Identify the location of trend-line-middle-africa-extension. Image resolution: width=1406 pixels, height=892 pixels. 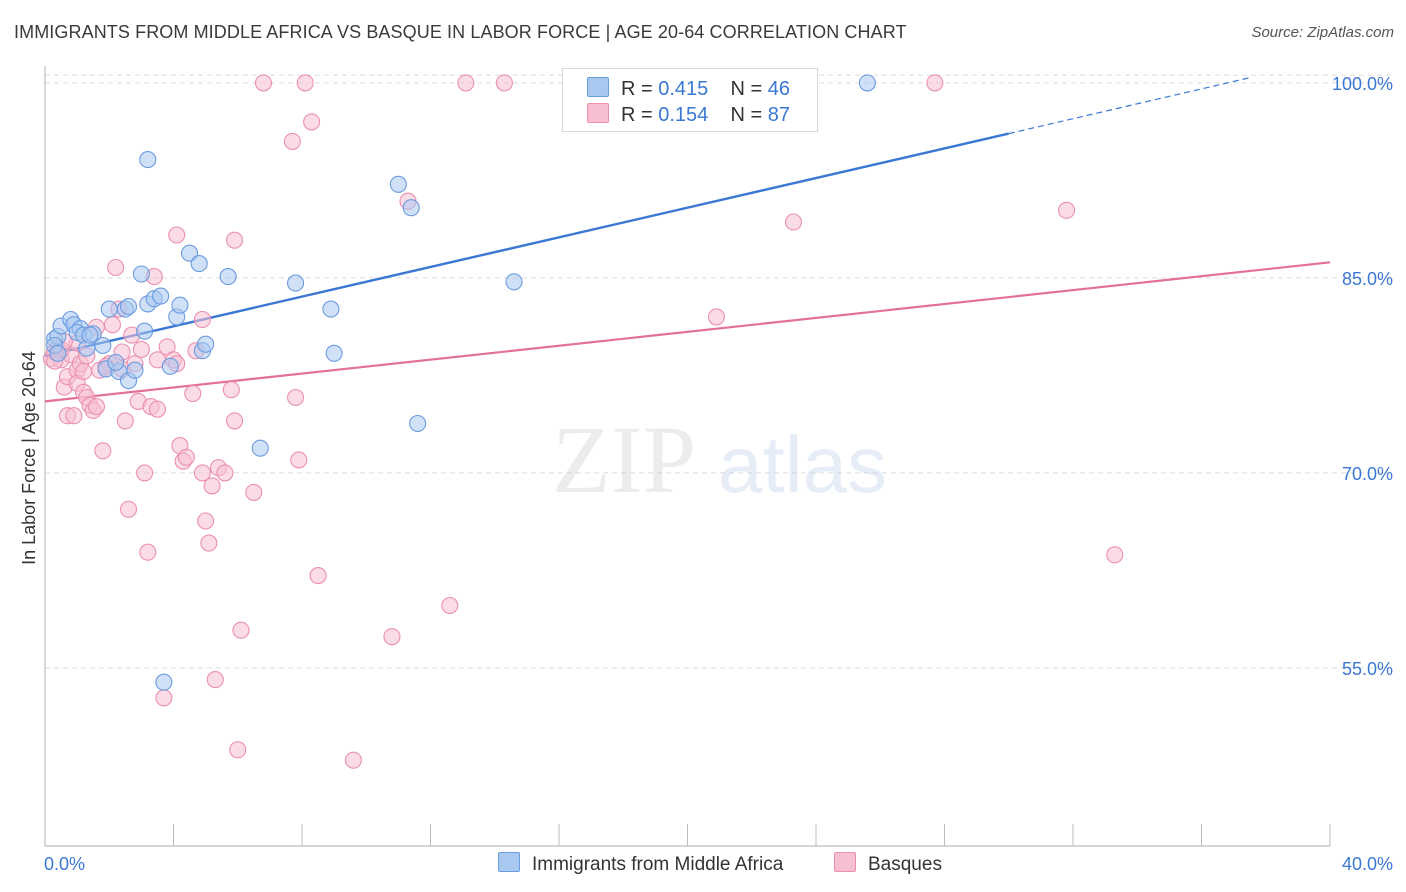
(1129, 106).